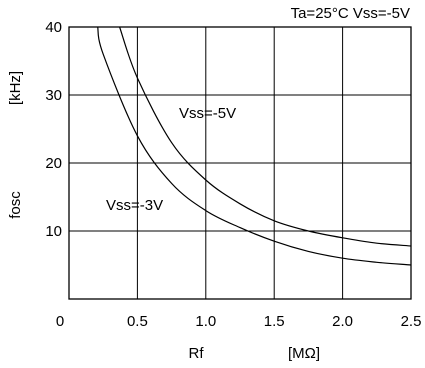 The image size is (425, 368). Describe the element at coordinates (15, 205) in the screenshot. I see `y-axis-label: fosc` at that location.